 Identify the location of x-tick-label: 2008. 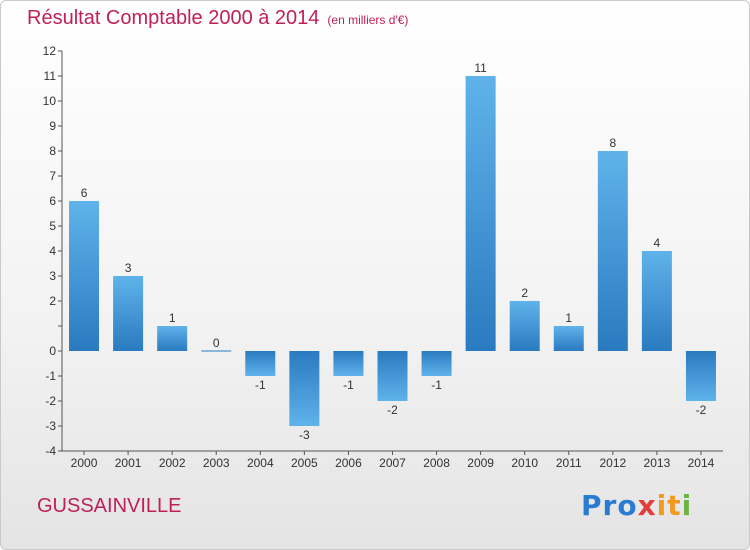
(436, 463).